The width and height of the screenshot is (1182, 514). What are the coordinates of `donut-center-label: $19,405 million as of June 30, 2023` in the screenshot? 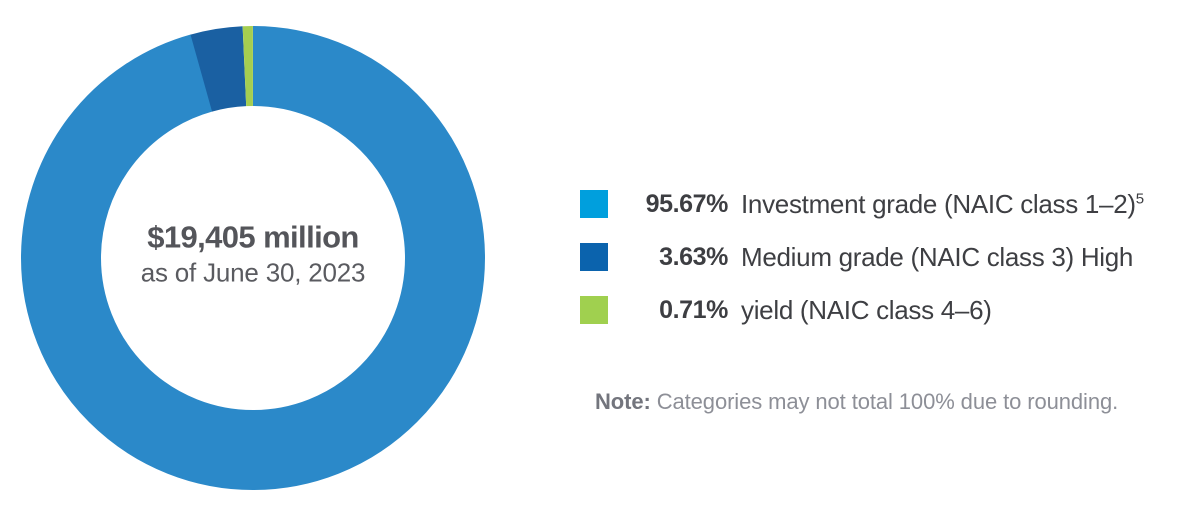 It's located at (253, 254).